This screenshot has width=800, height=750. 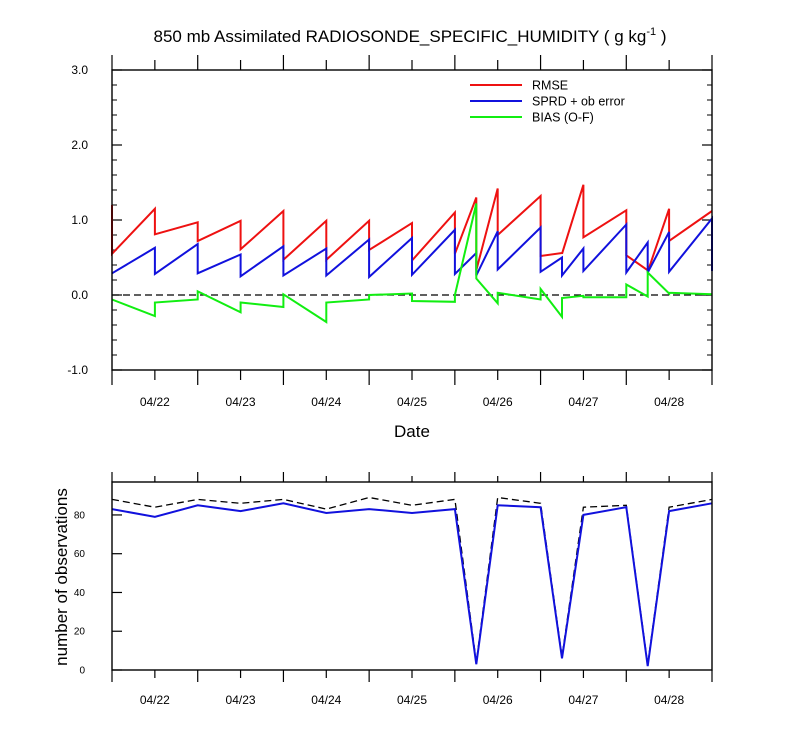 What do you see at coordinates (82, 671) in the screenshot?
I see `y-tick-label: 0` at bounding box center [82, 671].